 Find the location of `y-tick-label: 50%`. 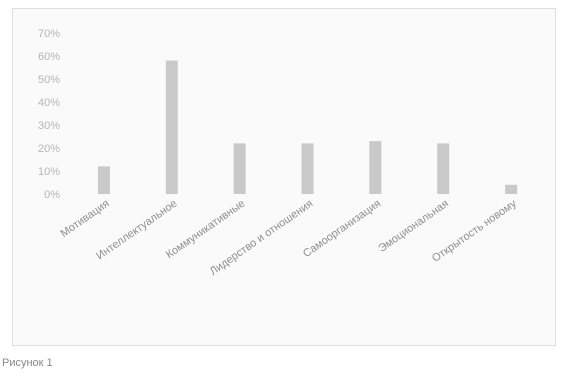

y-tick-label: 50% is located at coordinates (49, 80).